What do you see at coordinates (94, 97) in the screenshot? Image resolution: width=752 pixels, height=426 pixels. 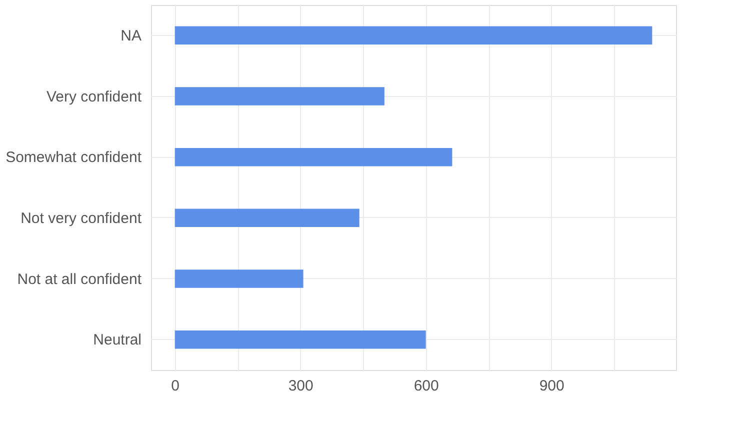 I see `y-tick-label: Very confident` at bounding box center [94, 97].